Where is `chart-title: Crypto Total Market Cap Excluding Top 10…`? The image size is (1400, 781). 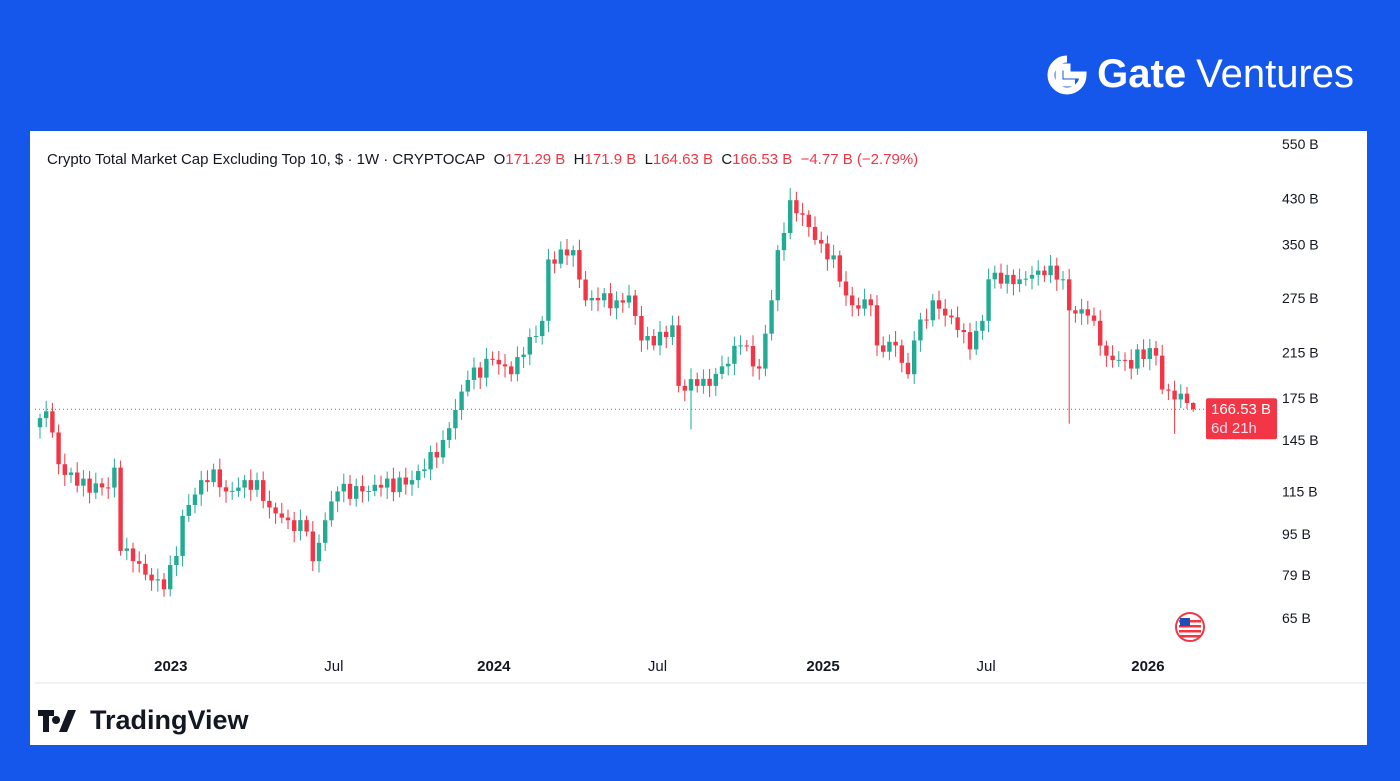 chart-title: Crypto Total Market Cap Excluding Top 10… is located at coordinates (266, 159).